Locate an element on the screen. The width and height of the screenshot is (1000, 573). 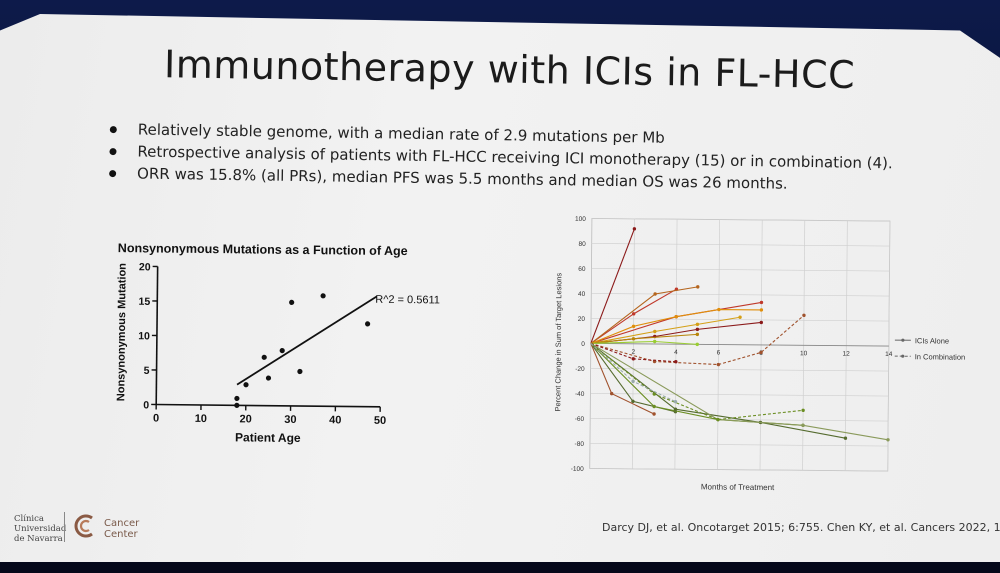
y-tick-label: -100 is located at coordinates (577, 469).